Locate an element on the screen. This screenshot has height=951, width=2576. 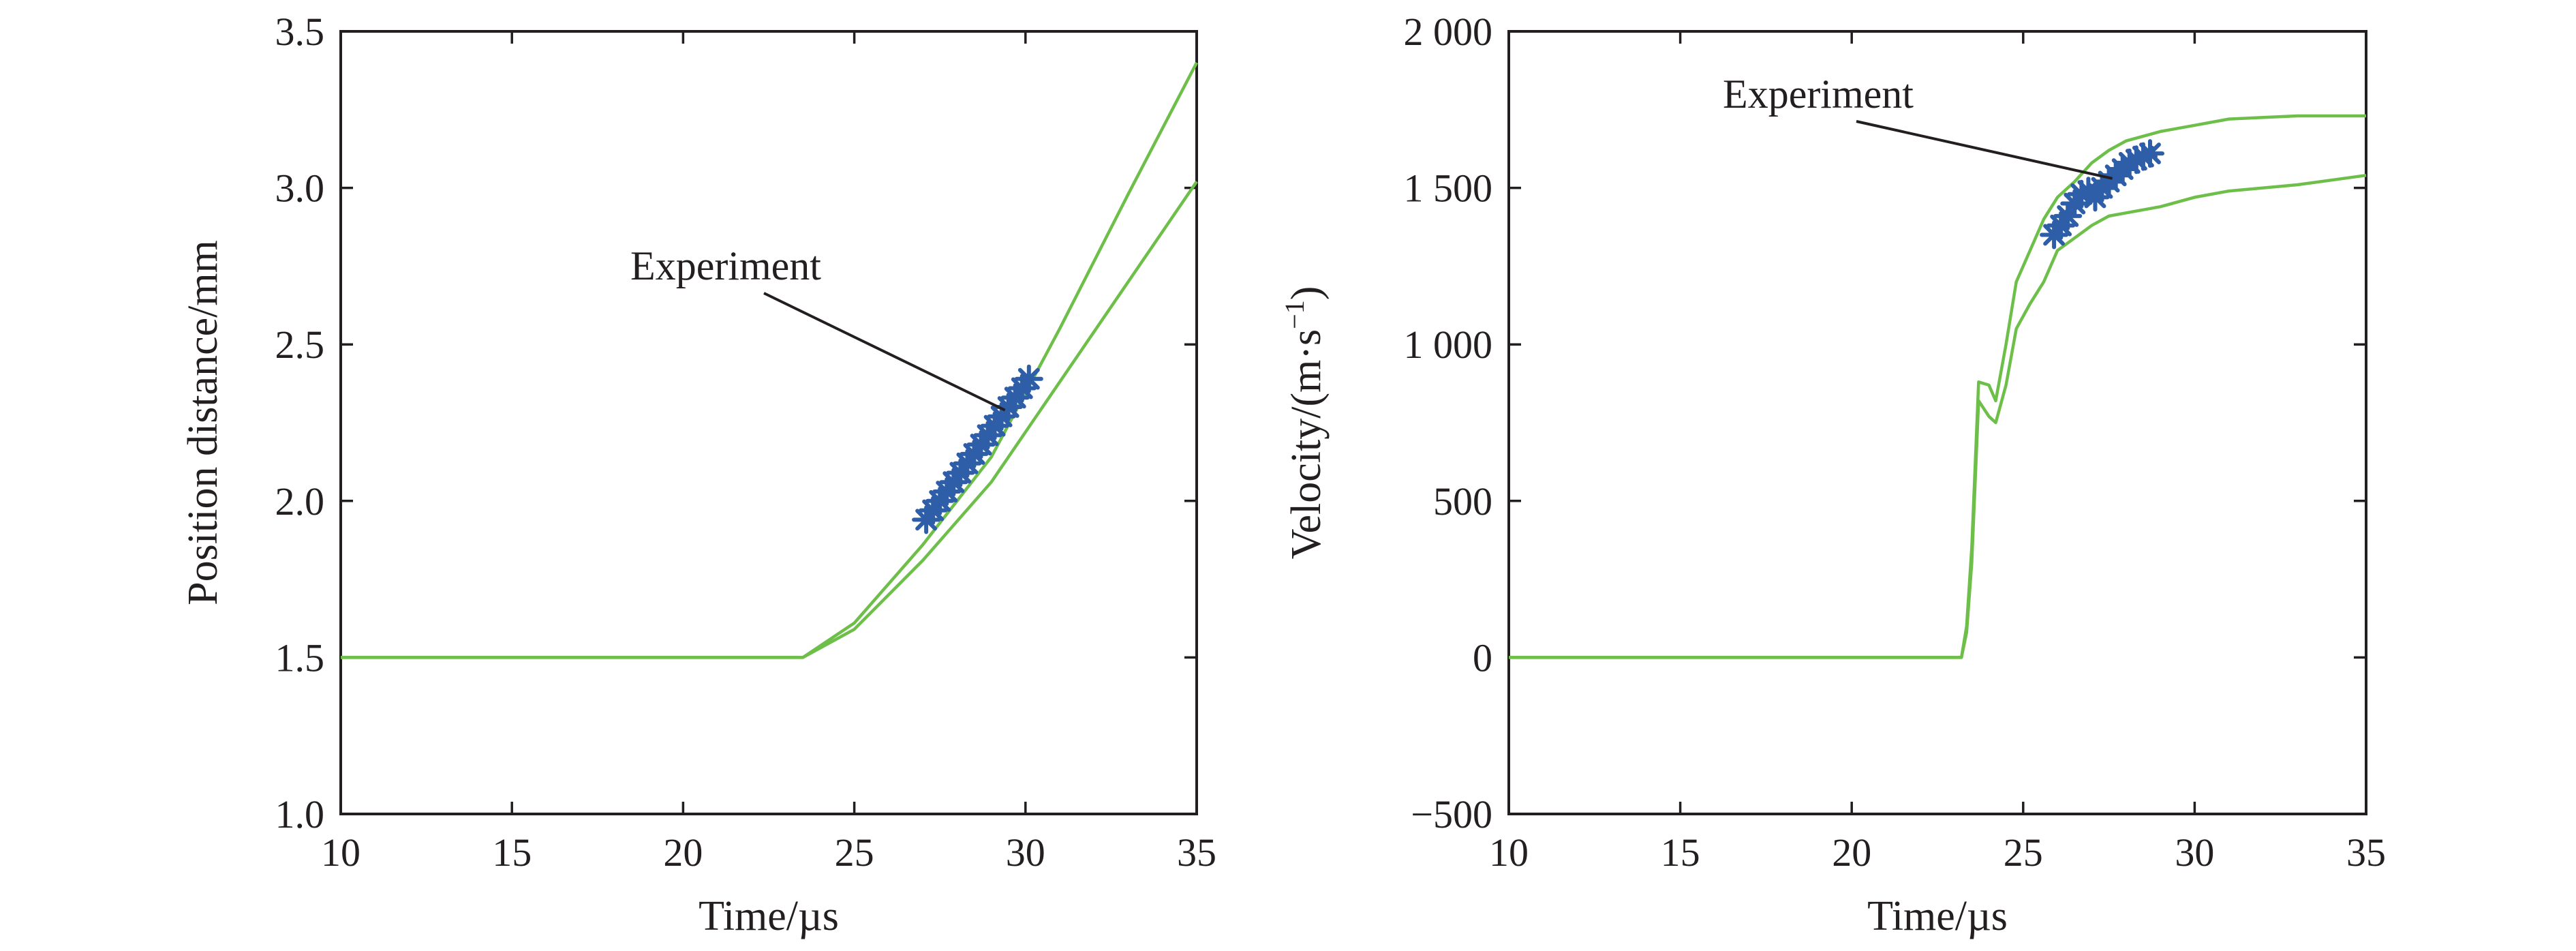
y-tick-label: 0 is located at coordinates (1483, 657).